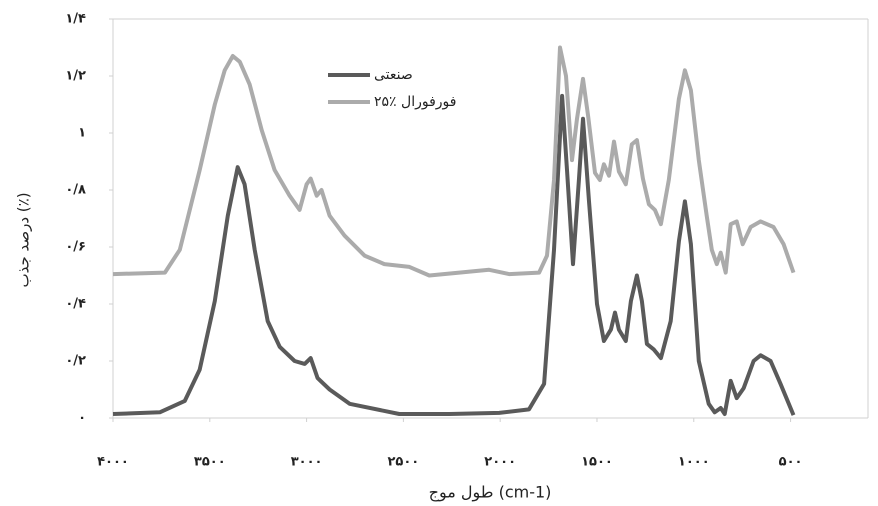 This screenshot has width=878, height=506. What do you see at coordinates (597, 462) in the screenshot?
I see `x-tick-label: ۱۵۰۰` at bounding box center [597, 462].